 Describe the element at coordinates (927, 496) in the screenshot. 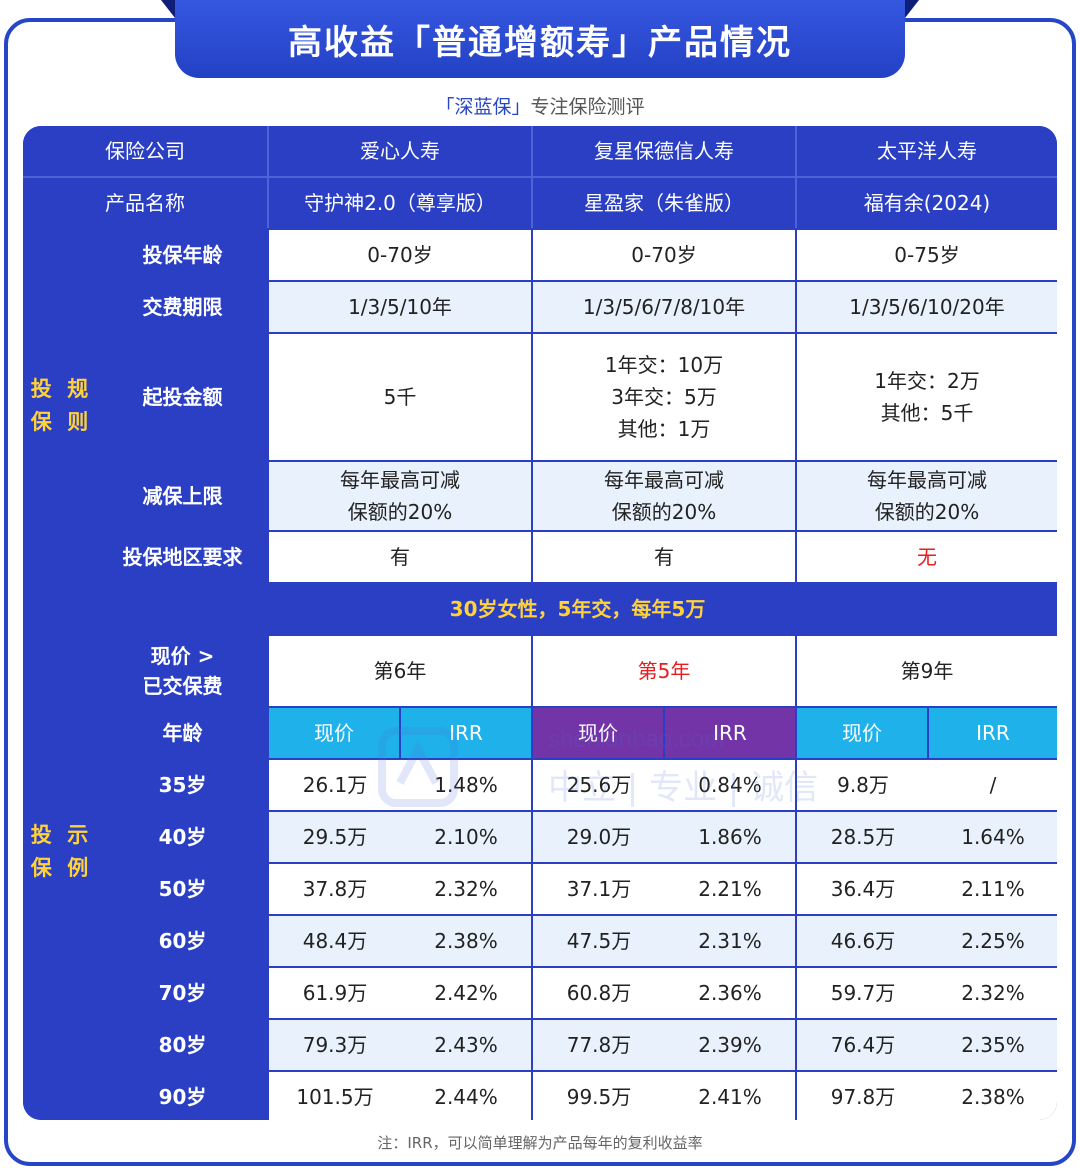

I see `reduce-cell-3: 每年最高可减 保额的20%` at that location.